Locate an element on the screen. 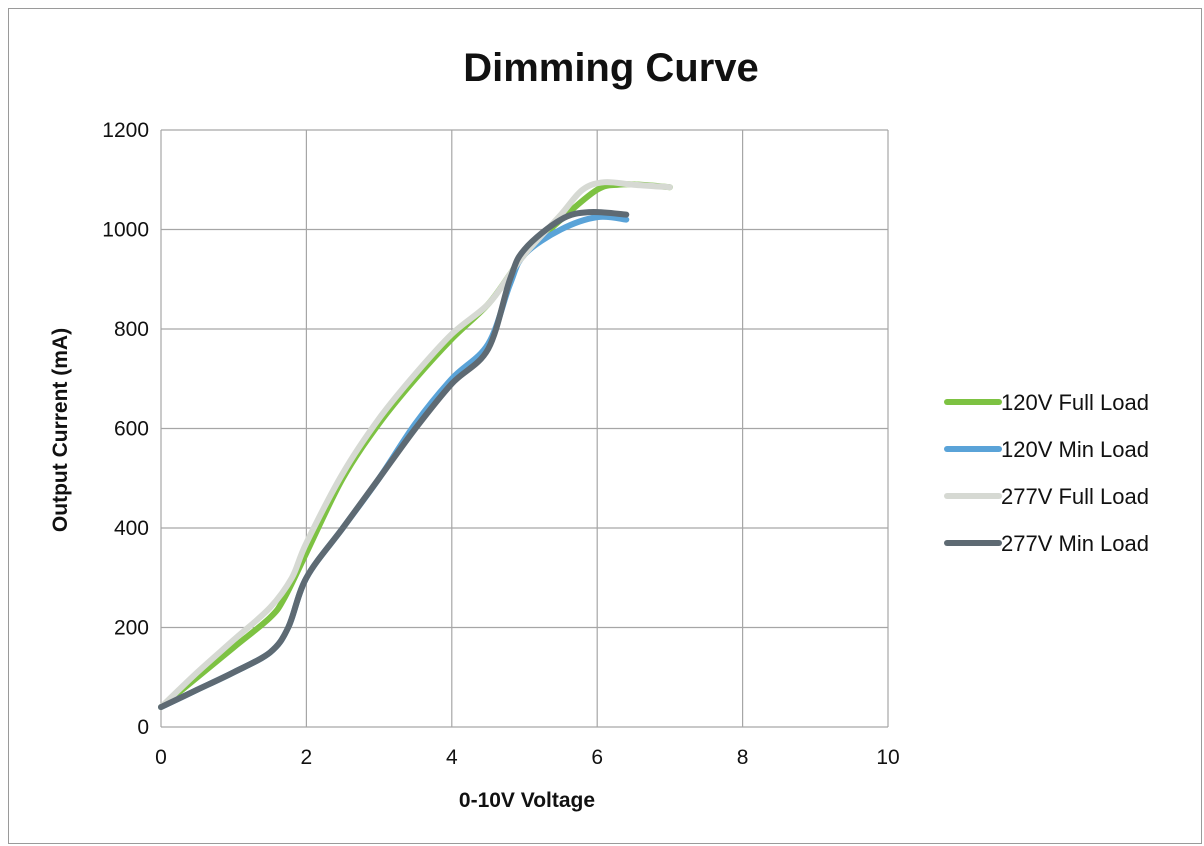 Image resolution: width=1204 pixels, height=846 pixels. x-tick-label-8: 8 is located at coordinates (743, 757).